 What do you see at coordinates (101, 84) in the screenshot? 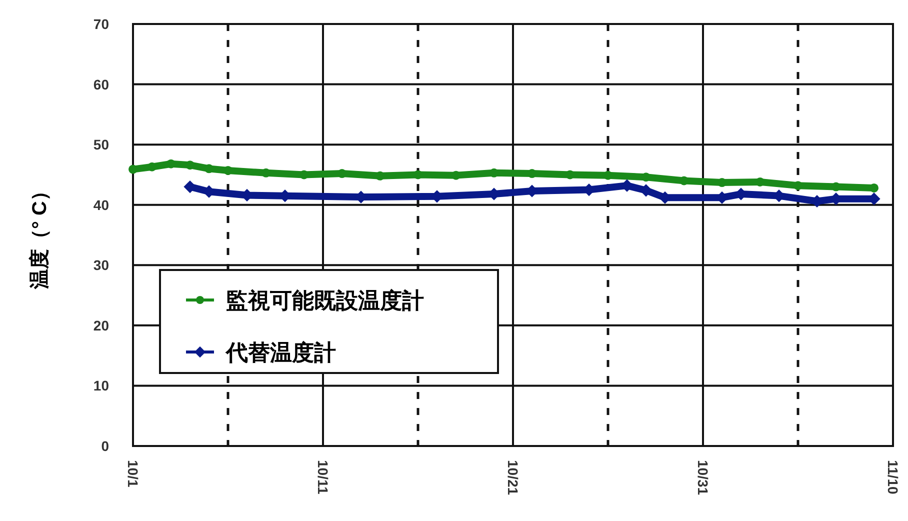
I see `y-tick-label: 60` at bounding box center [101, 84].